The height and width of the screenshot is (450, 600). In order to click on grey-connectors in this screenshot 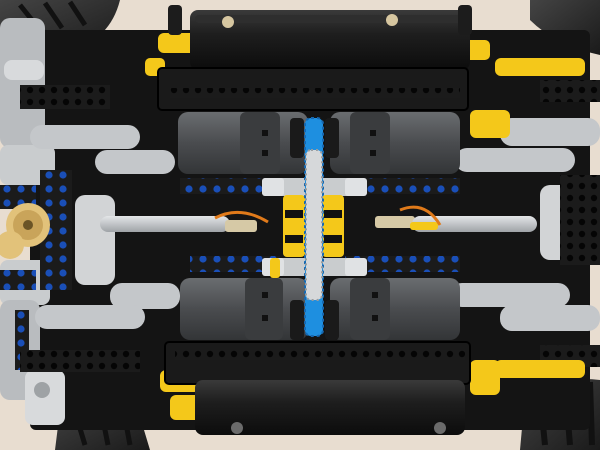, I will do `click(314, 229)`.